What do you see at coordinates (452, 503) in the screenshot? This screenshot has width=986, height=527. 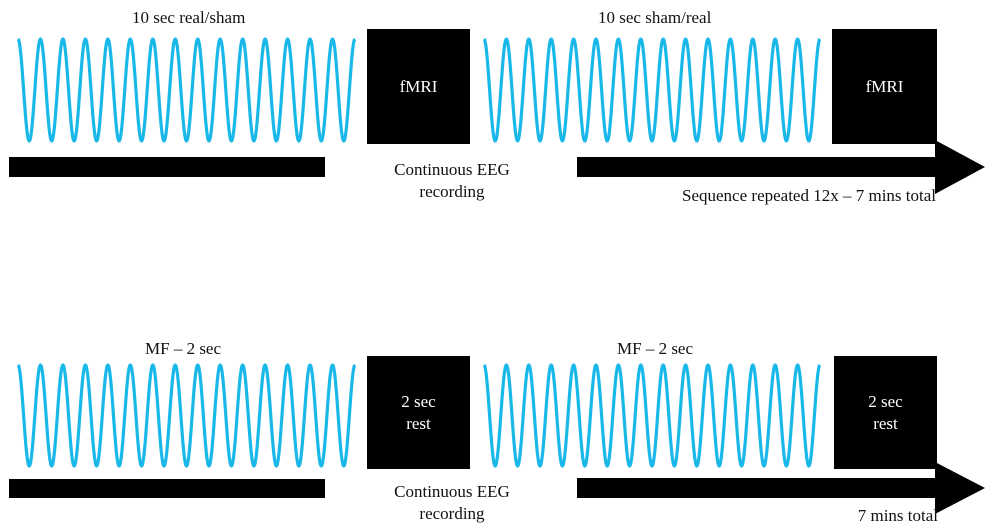 I see `bottom-eeg-label: Continuous EEG recording` at bounding box center [452, 503].